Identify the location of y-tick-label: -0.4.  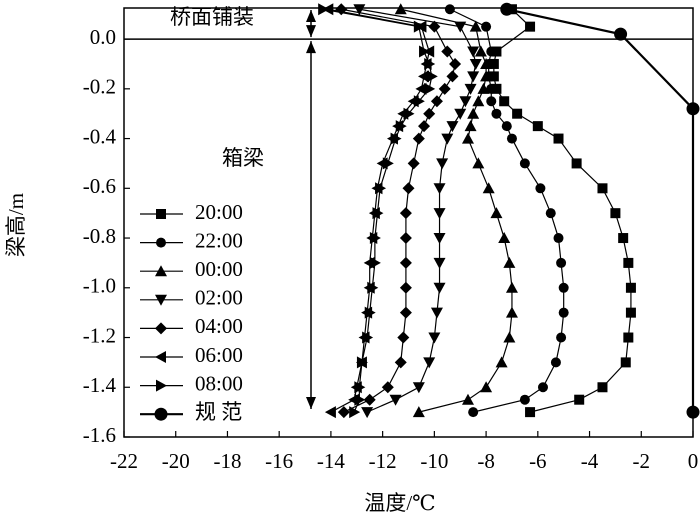
(100, 136).